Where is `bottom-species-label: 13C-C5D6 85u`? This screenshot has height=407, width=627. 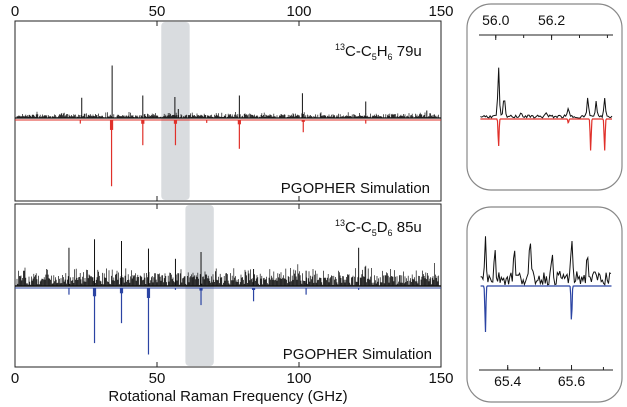 bottom-species-label: 13C-C5D6 85u is located at coordinates (378, 228).